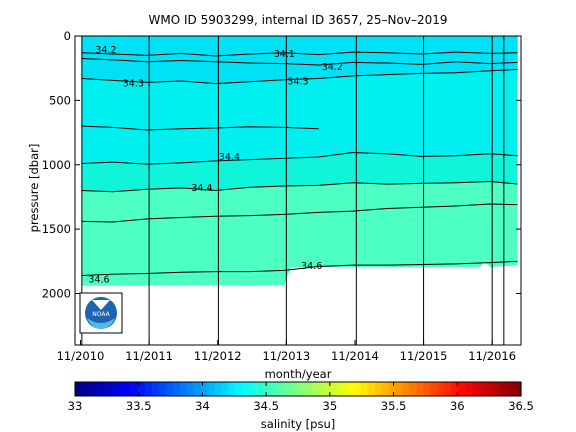 The height and width of the screenshot is (432, 576). Describe the element at coordinates (202, 406) in the screenshot. I see `colorbar-tick-label: 34` at that location.